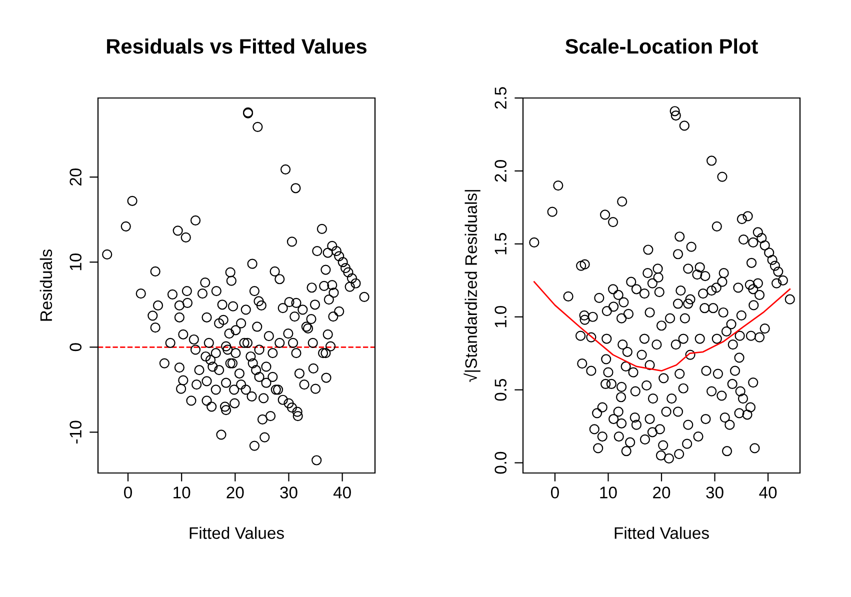 The height and width of the screenshot is (597, 851). What do you see at coordinates (500, 463) in the screenshot?
I see `y-tick-label: 0.0` at bounding box center [500, 463].